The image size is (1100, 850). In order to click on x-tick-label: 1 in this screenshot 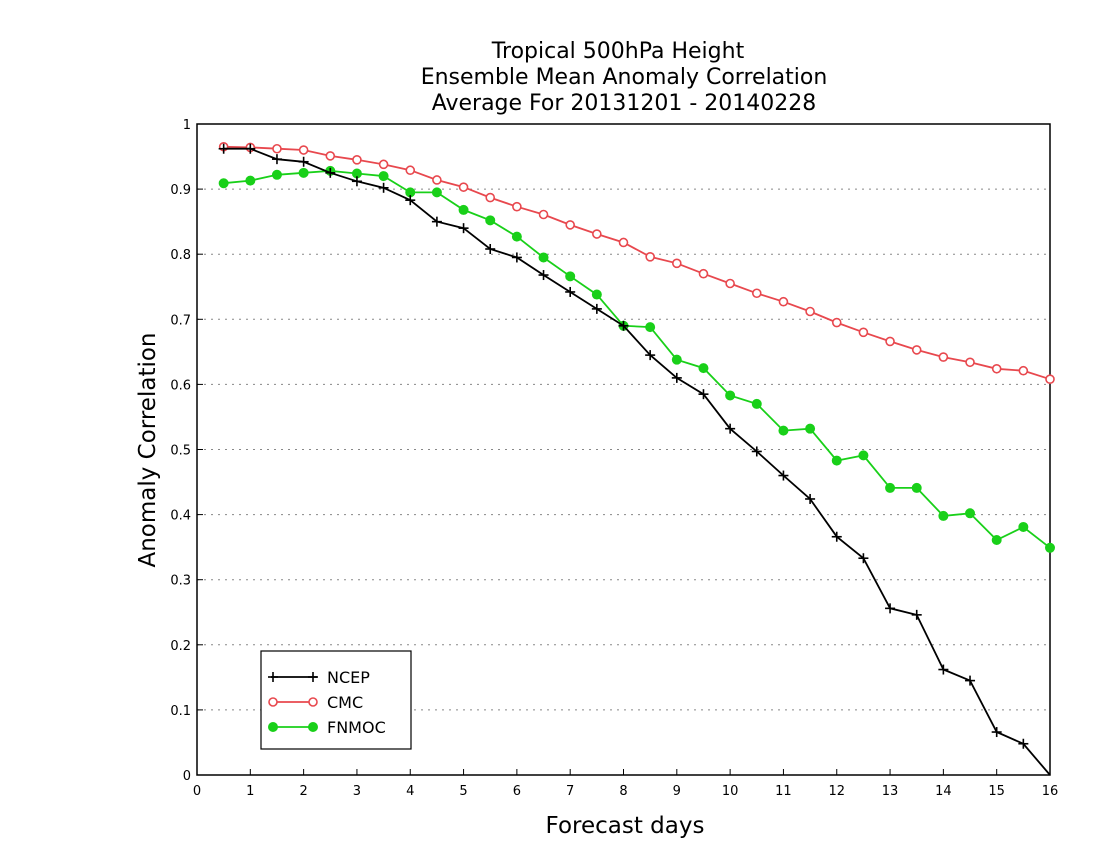, I will do `click(250, 791)`.